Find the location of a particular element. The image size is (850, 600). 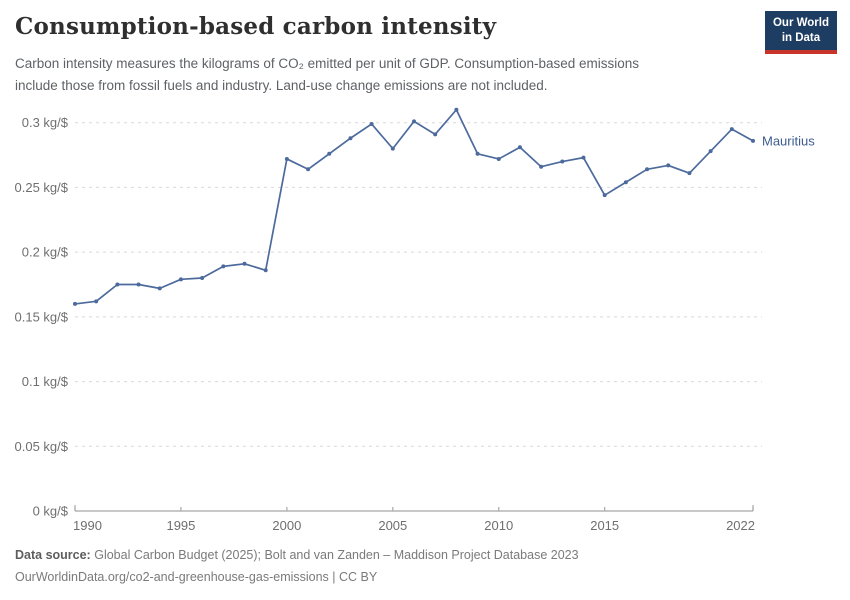

y-tick-label: 0.05 kg/$ is located at coordinates (42, 446).